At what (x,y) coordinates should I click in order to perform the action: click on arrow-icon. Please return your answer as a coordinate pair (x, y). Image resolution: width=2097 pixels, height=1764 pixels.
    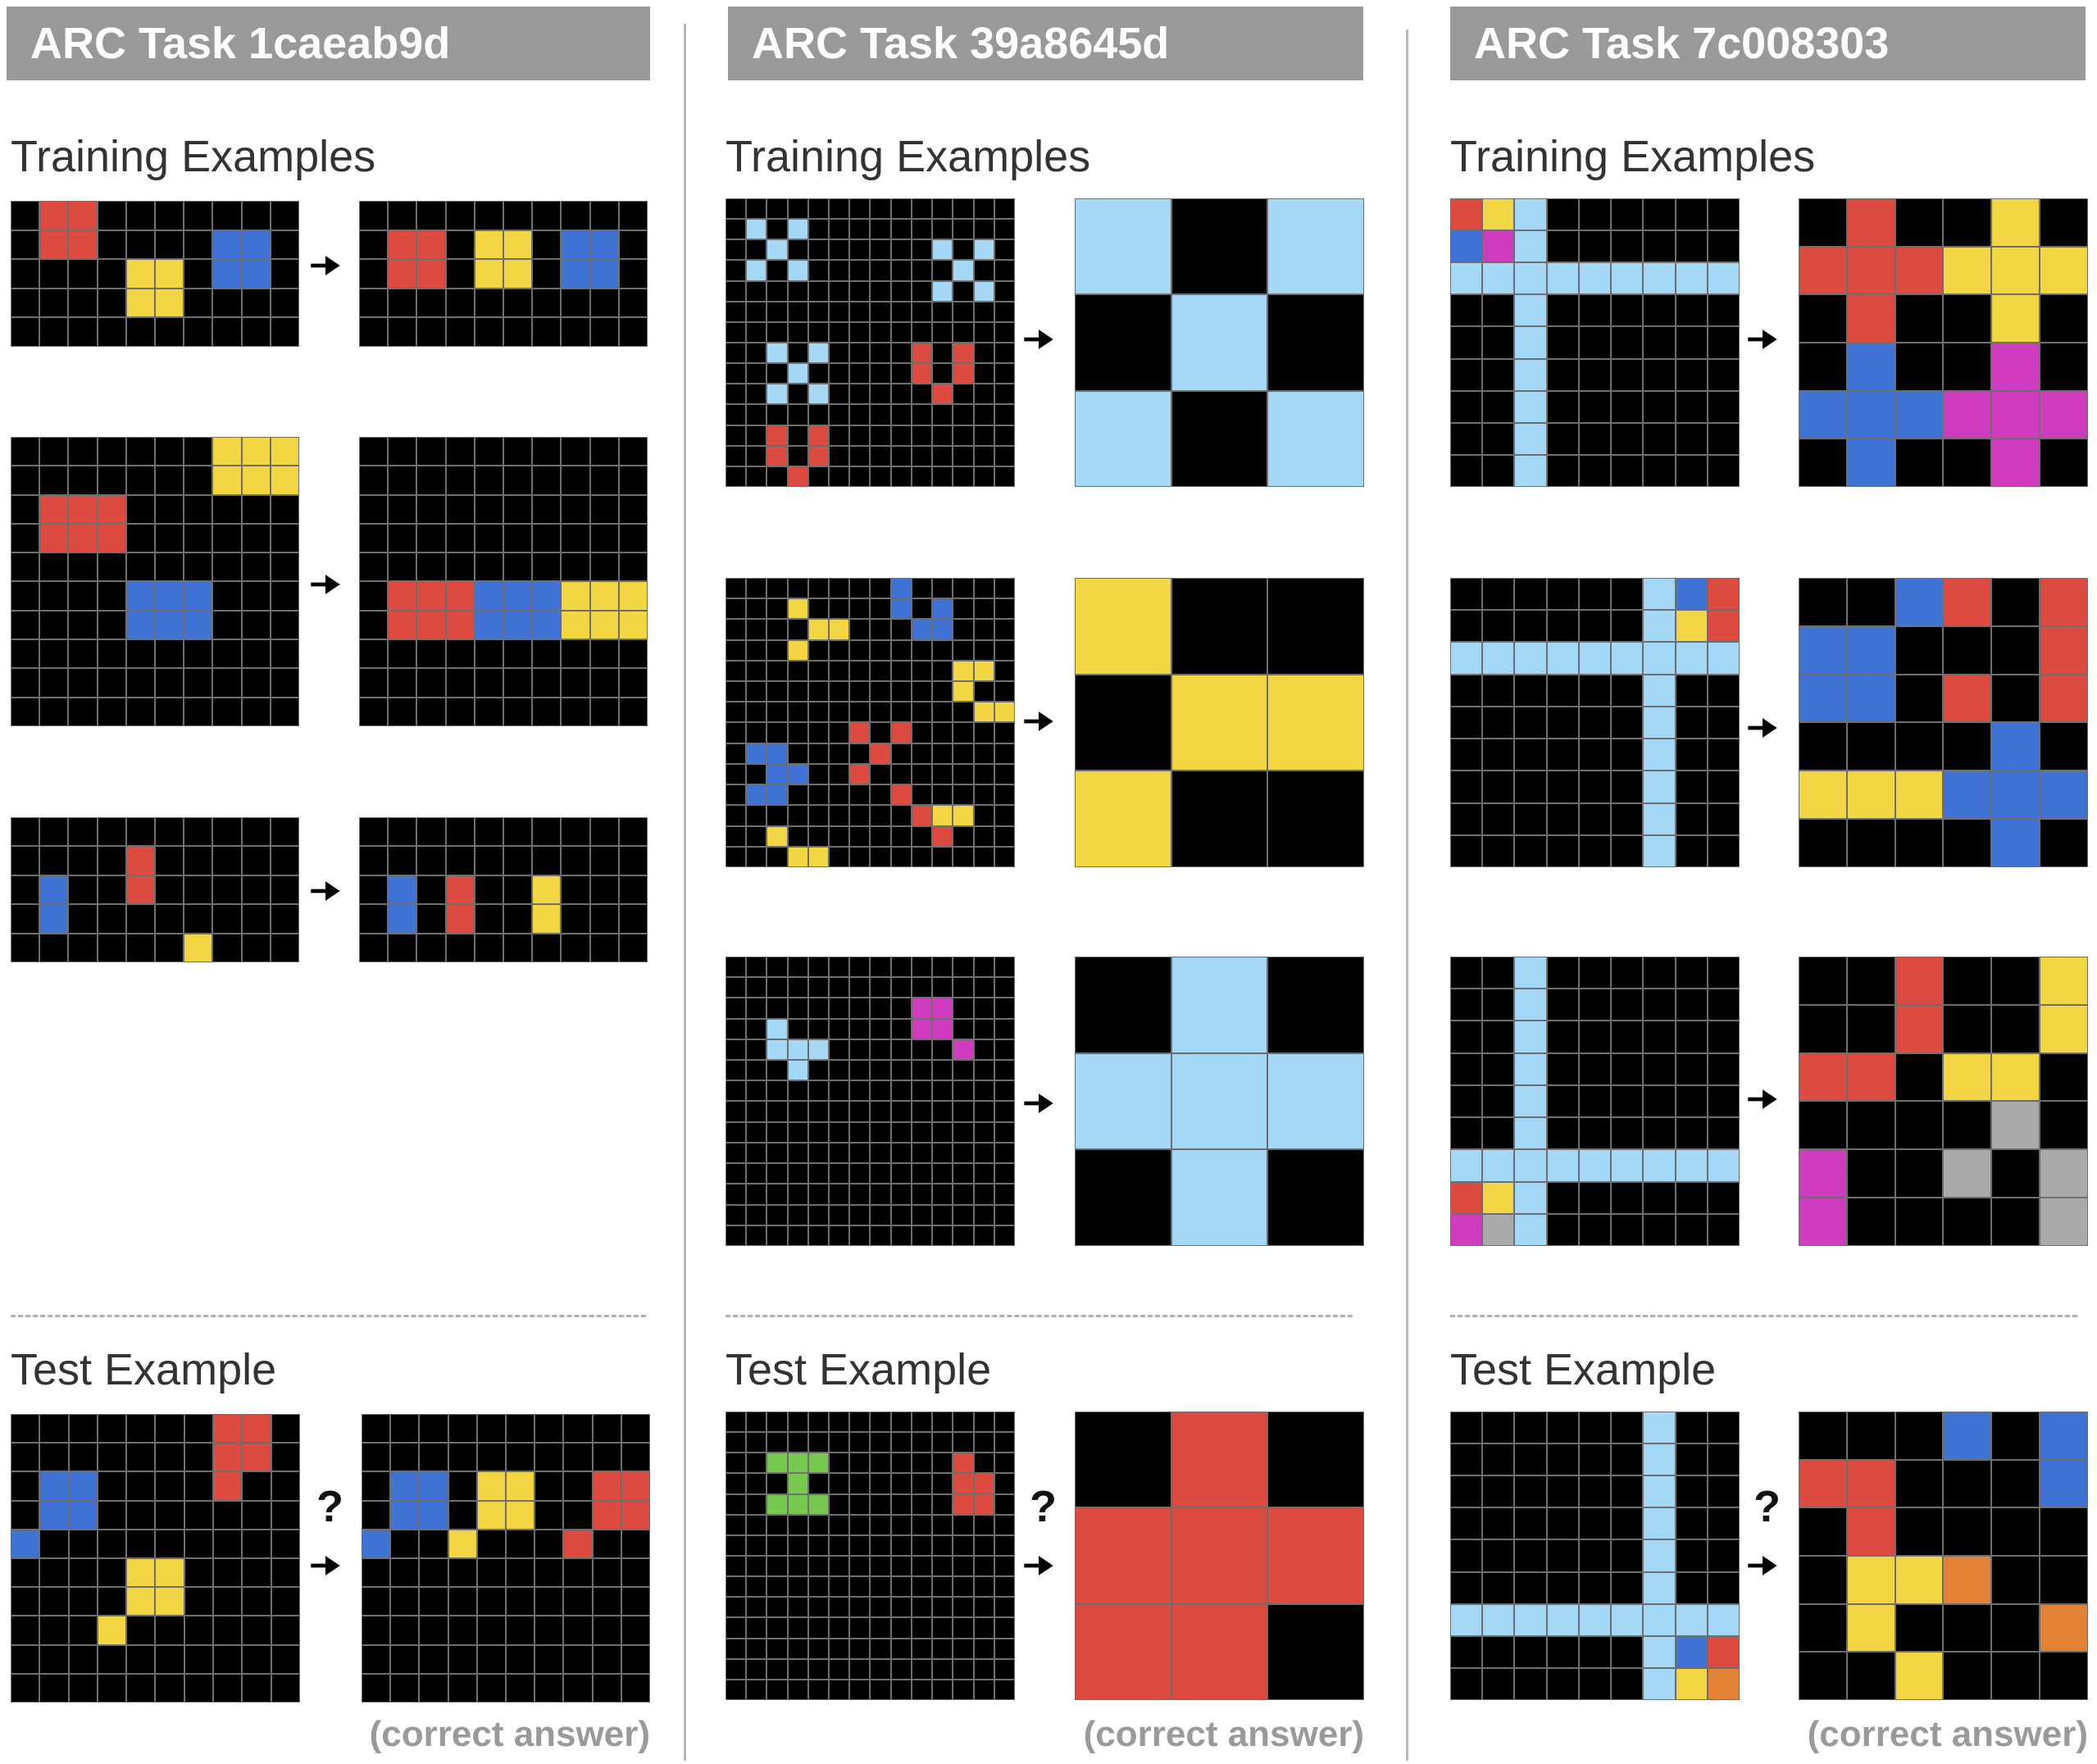
    Looking at the image, I should click on (1038, 721).